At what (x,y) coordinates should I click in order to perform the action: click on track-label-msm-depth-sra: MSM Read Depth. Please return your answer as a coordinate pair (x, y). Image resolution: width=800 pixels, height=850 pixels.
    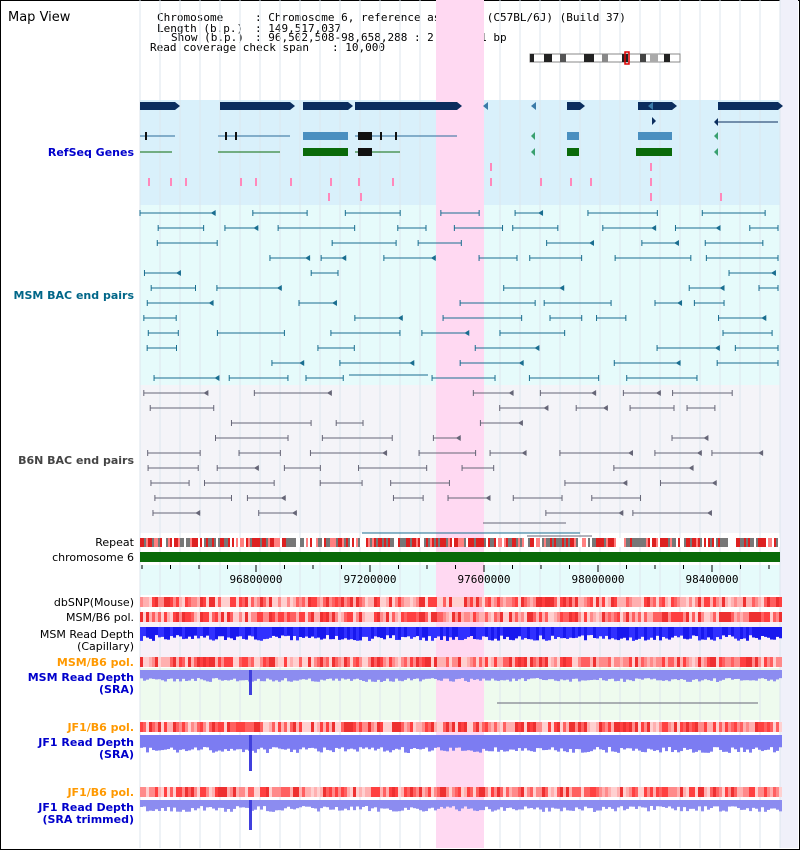
    Looking at the image, I should click on (80, 677).